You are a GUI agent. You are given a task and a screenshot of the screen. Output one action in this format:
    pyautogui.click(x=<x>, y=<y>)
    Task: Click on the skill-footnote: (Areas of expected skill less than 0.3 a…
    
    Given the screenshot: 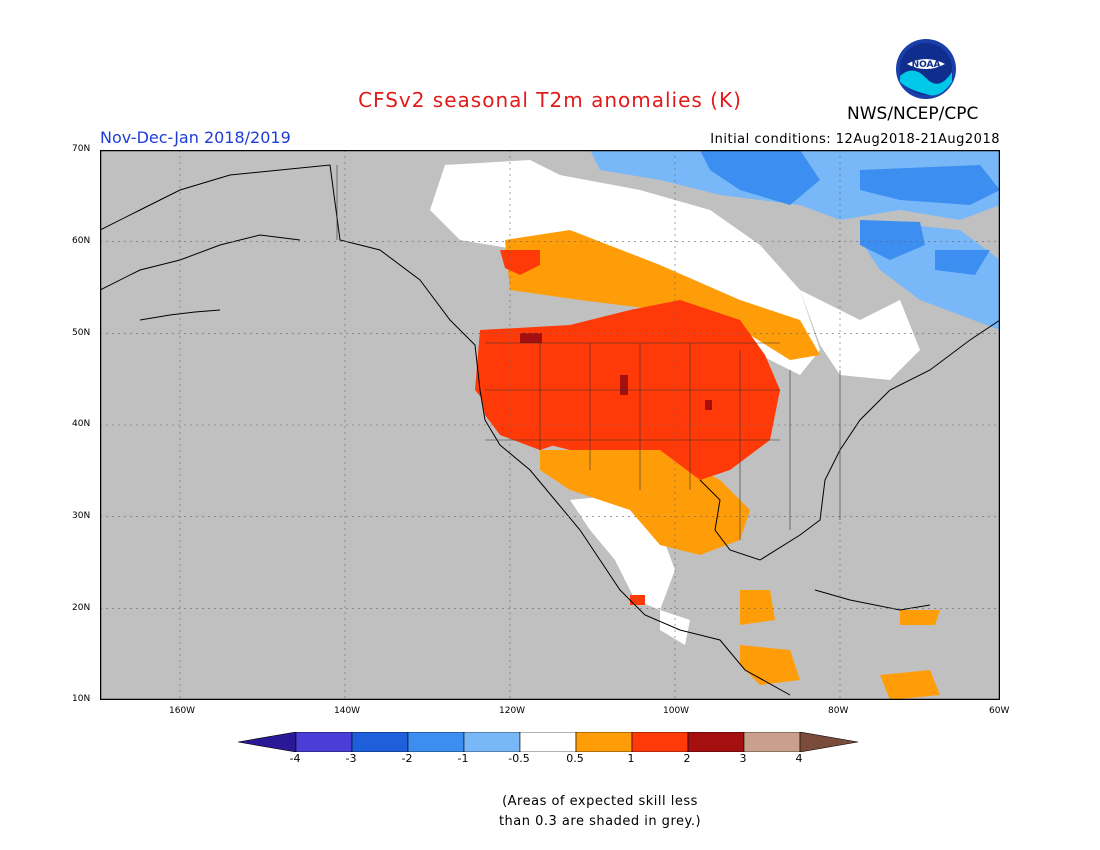 What is the action you would take?
    pyautogui.click(x=600, y=812)
    